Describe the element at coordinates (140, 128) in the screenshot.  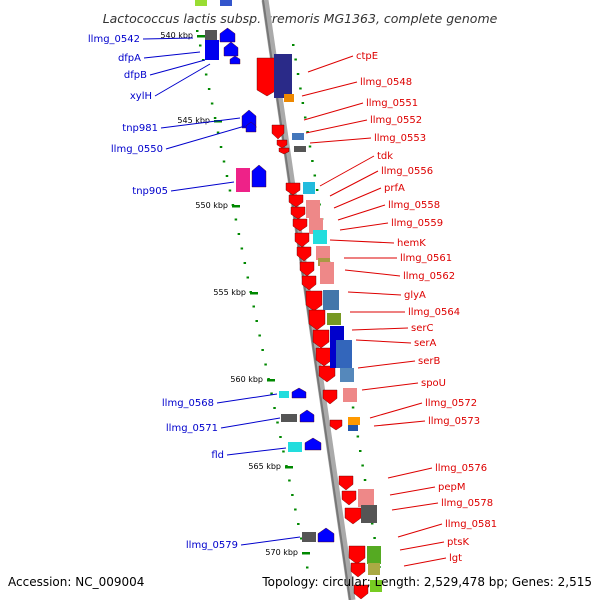
I see `label-tnp981: tnp981` at that location.